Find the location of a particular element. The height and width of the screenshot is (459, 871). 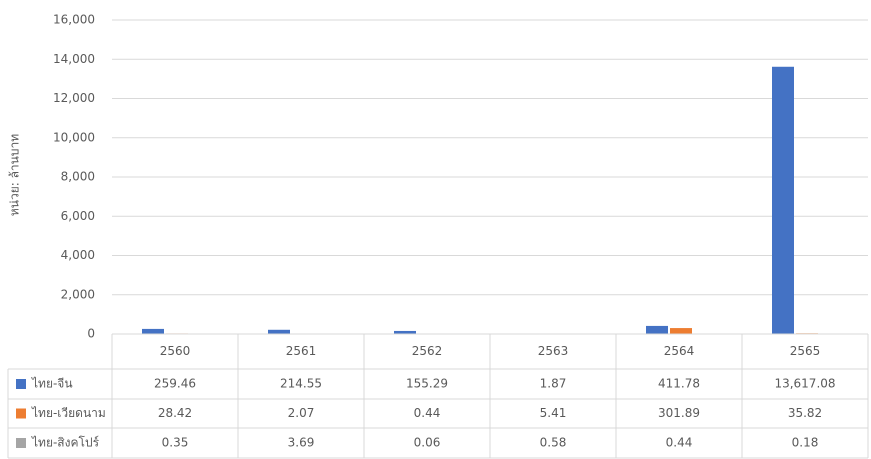

table-value: 2.07 is located at coordinates (301, 413).